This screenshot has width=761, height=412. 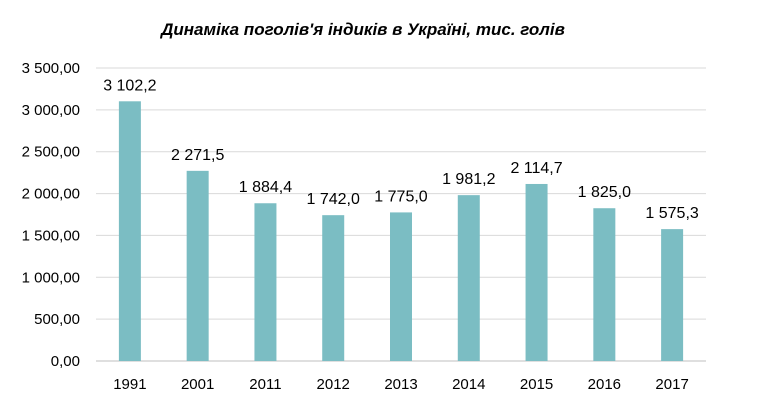 I want to click on y-tick-label: 1 000,00, so click(x=51, y=277).